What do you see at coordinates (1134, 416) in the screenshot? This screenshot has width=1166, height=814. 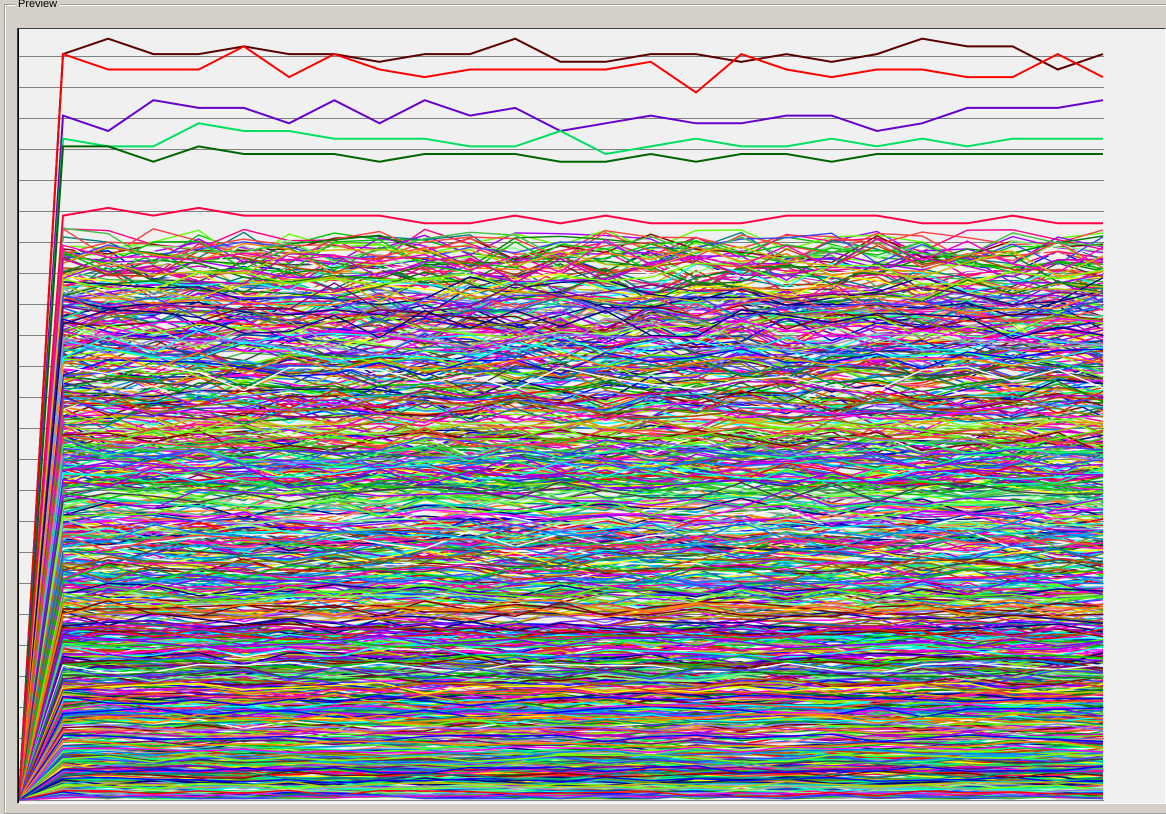 I see `plot-right-margin` at bounding box center [1134, 416].